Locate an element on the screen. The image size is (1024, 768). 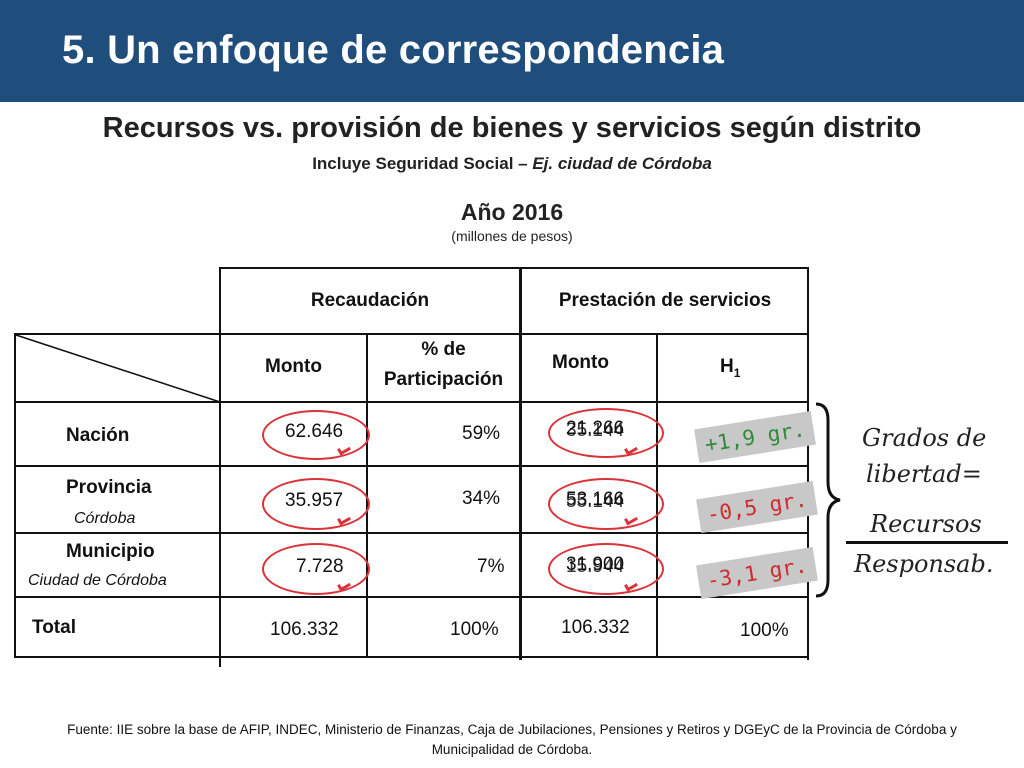
row-sub-provincia: Córdoba is located at coordinates (105, 518).